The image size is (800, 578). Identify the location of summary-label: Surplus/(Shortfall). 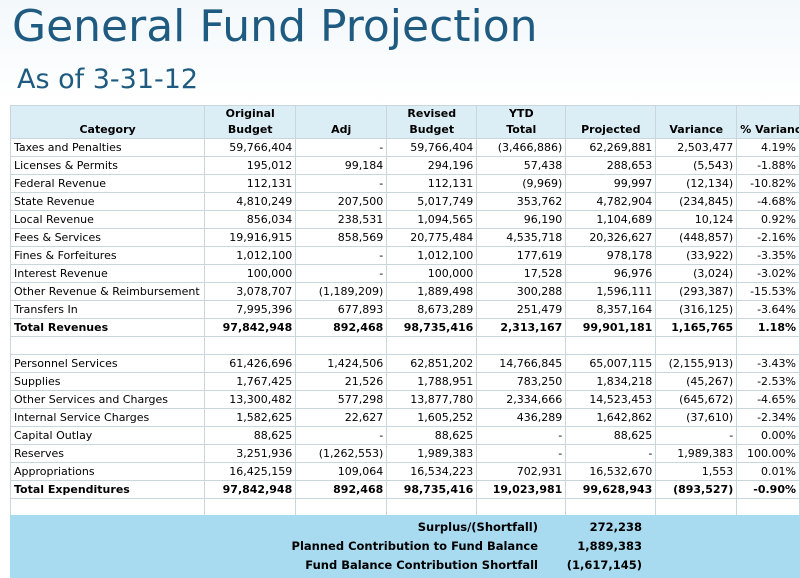
(477, 527).